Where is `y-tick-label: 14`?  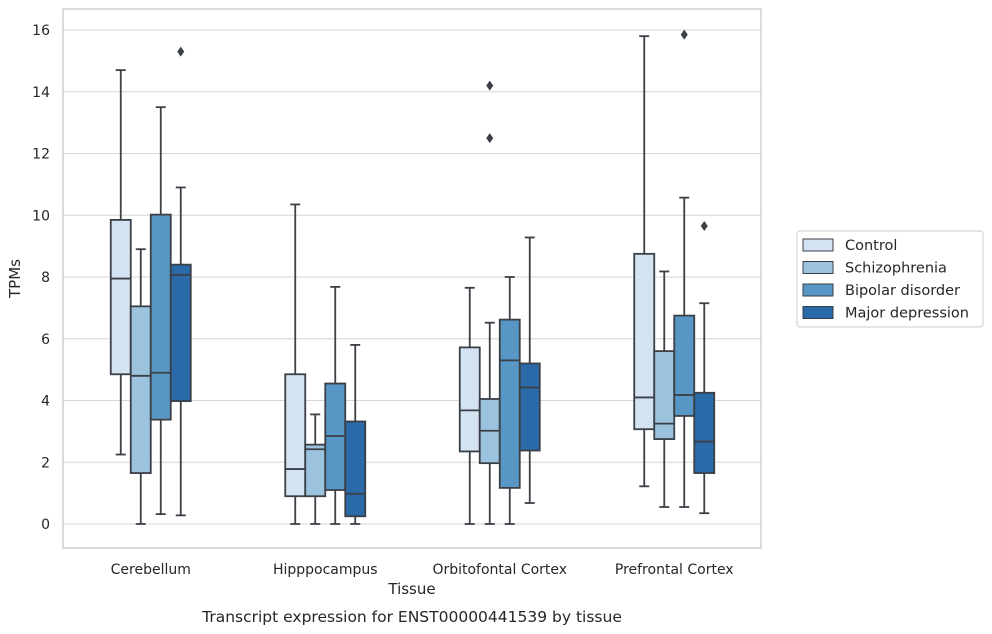
y-tick-label: 14 is located at coordinates (41, 93).